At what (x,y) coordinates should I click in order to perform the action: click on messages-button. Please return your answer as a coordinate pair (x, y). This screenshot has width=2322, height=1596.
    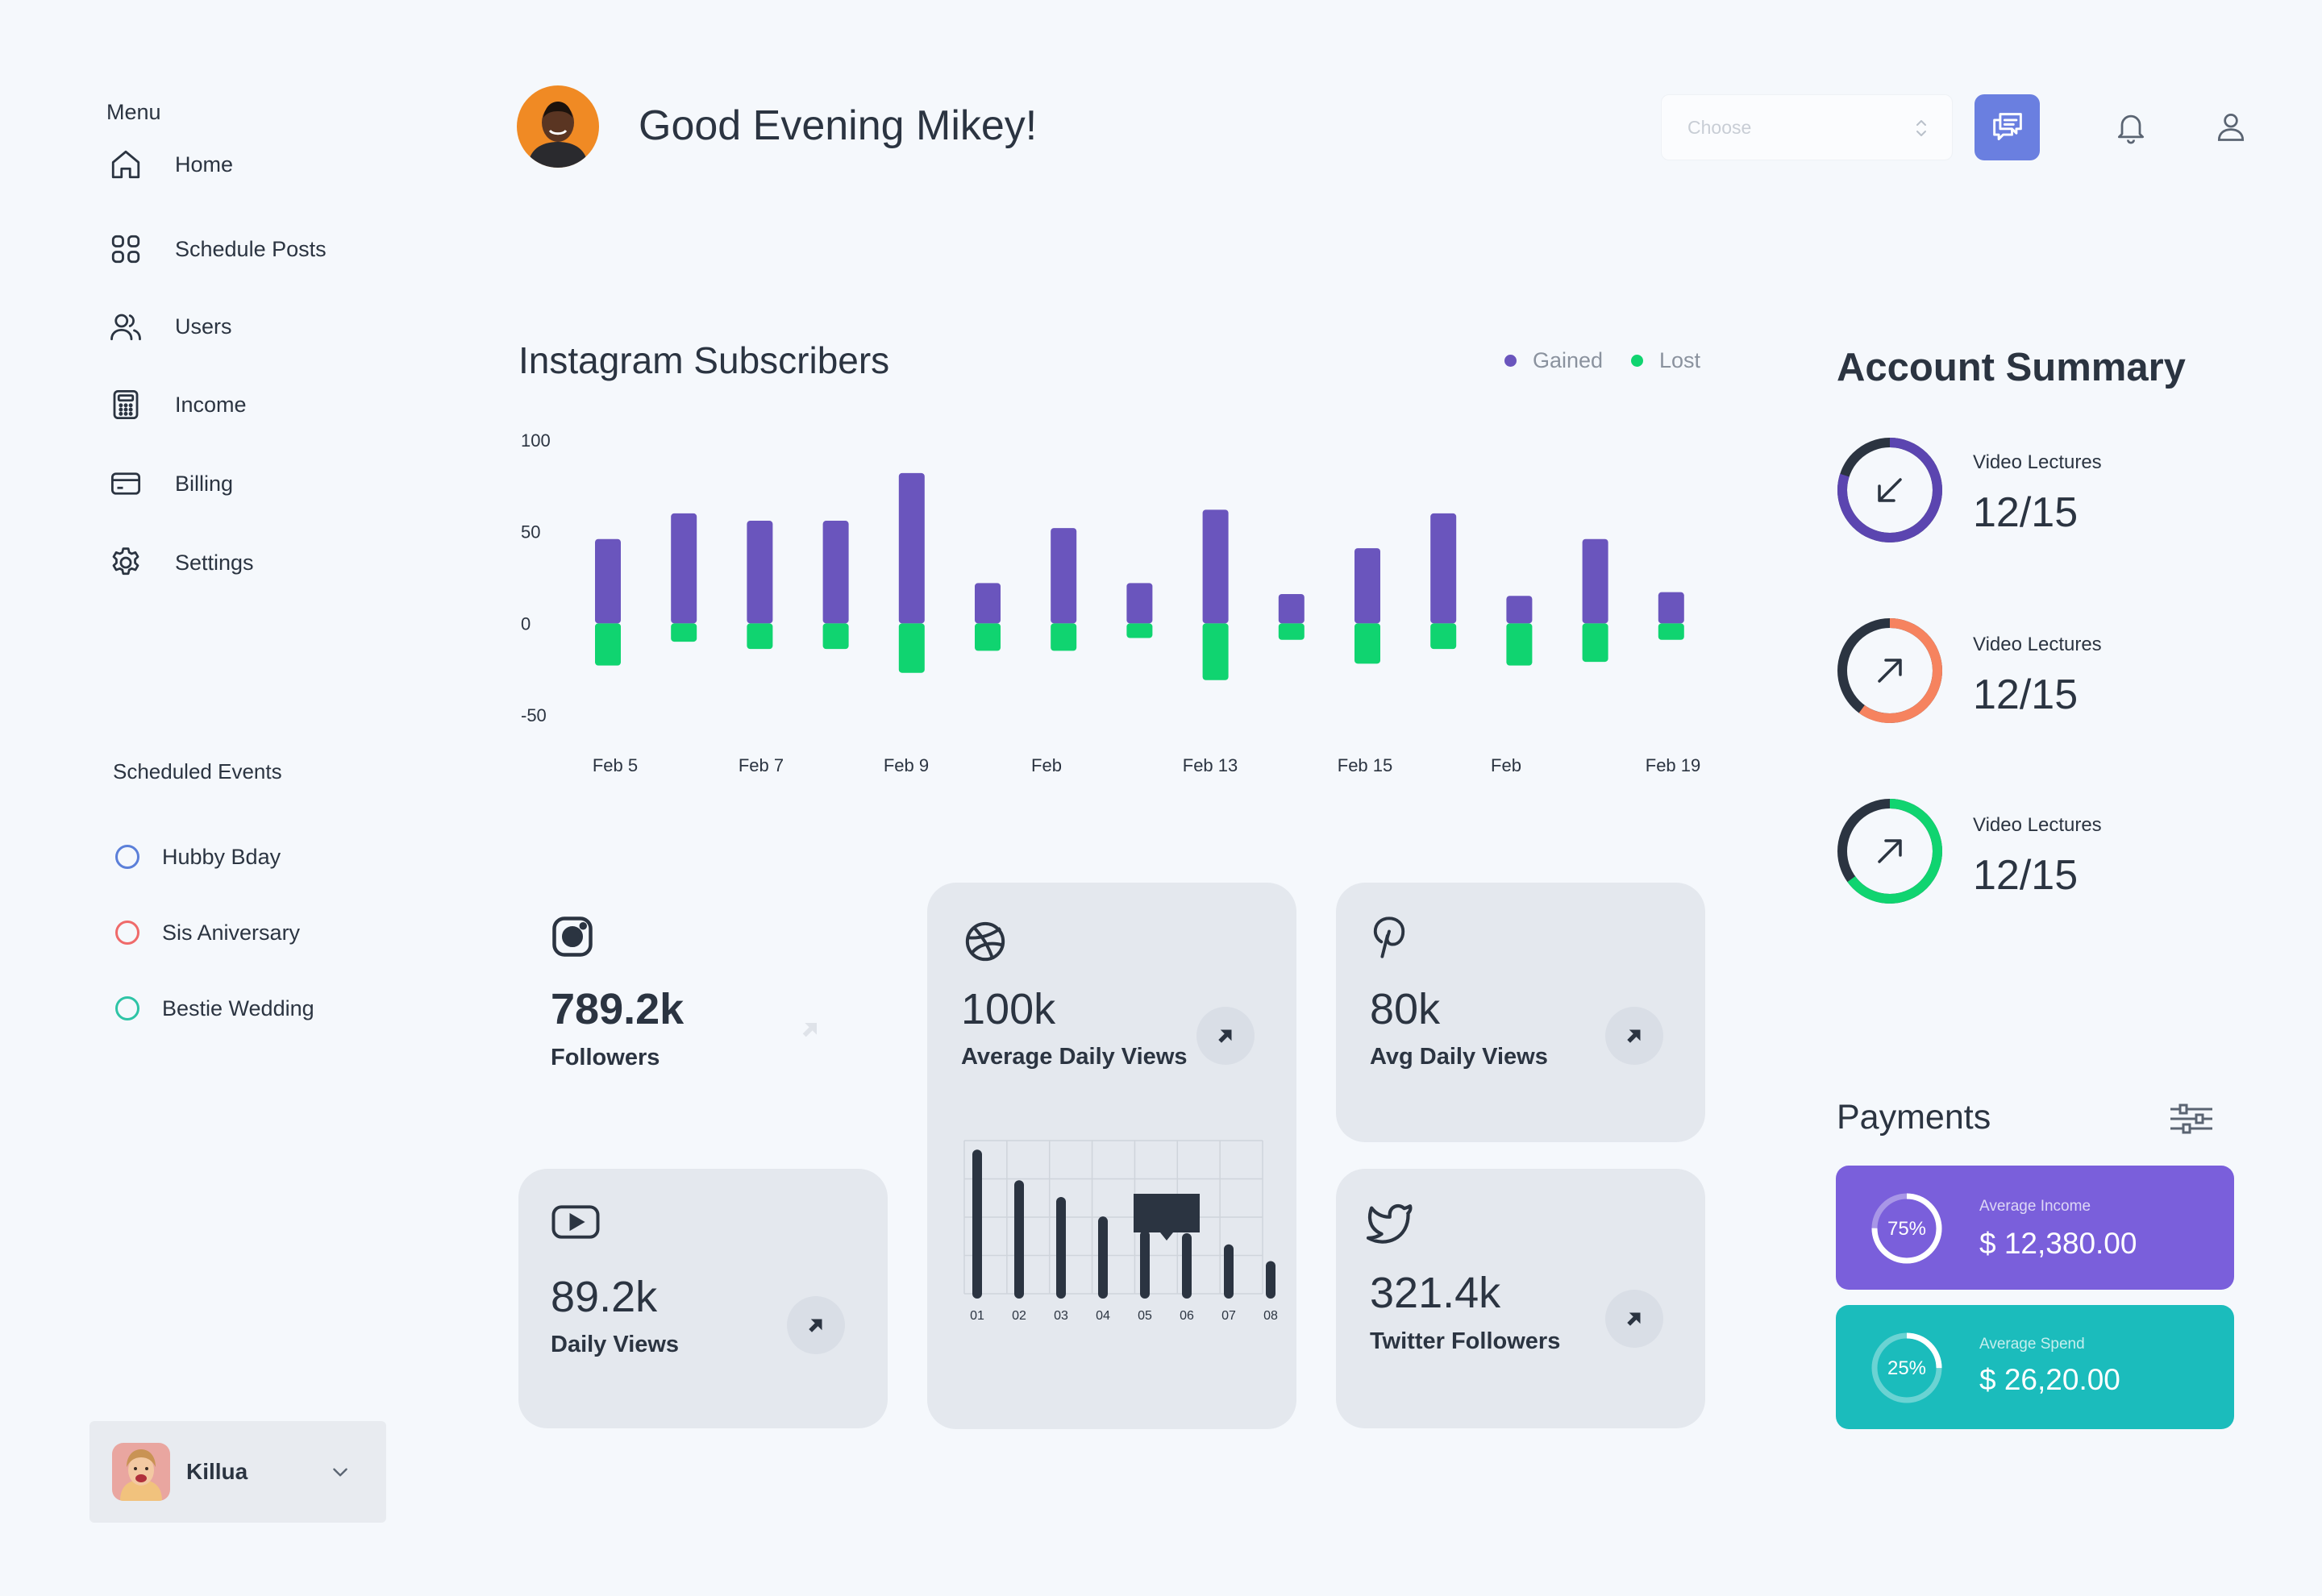
    Looking at the image, I should click on (2007, 127).